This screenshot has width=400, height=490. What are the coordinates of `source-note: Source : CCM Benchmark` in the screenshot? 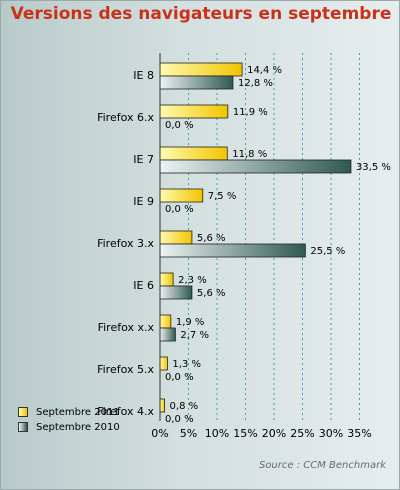 It's located at (322, 465).